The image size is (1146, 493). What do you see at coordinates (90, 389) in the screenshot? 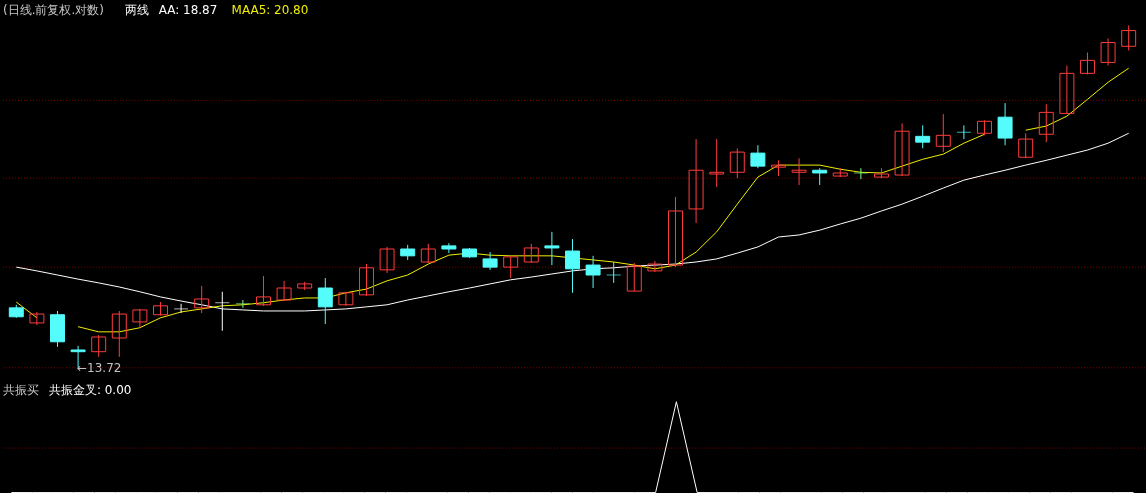
I see `text: 共振金叉: 0.00` at bounding box center [90, 389].